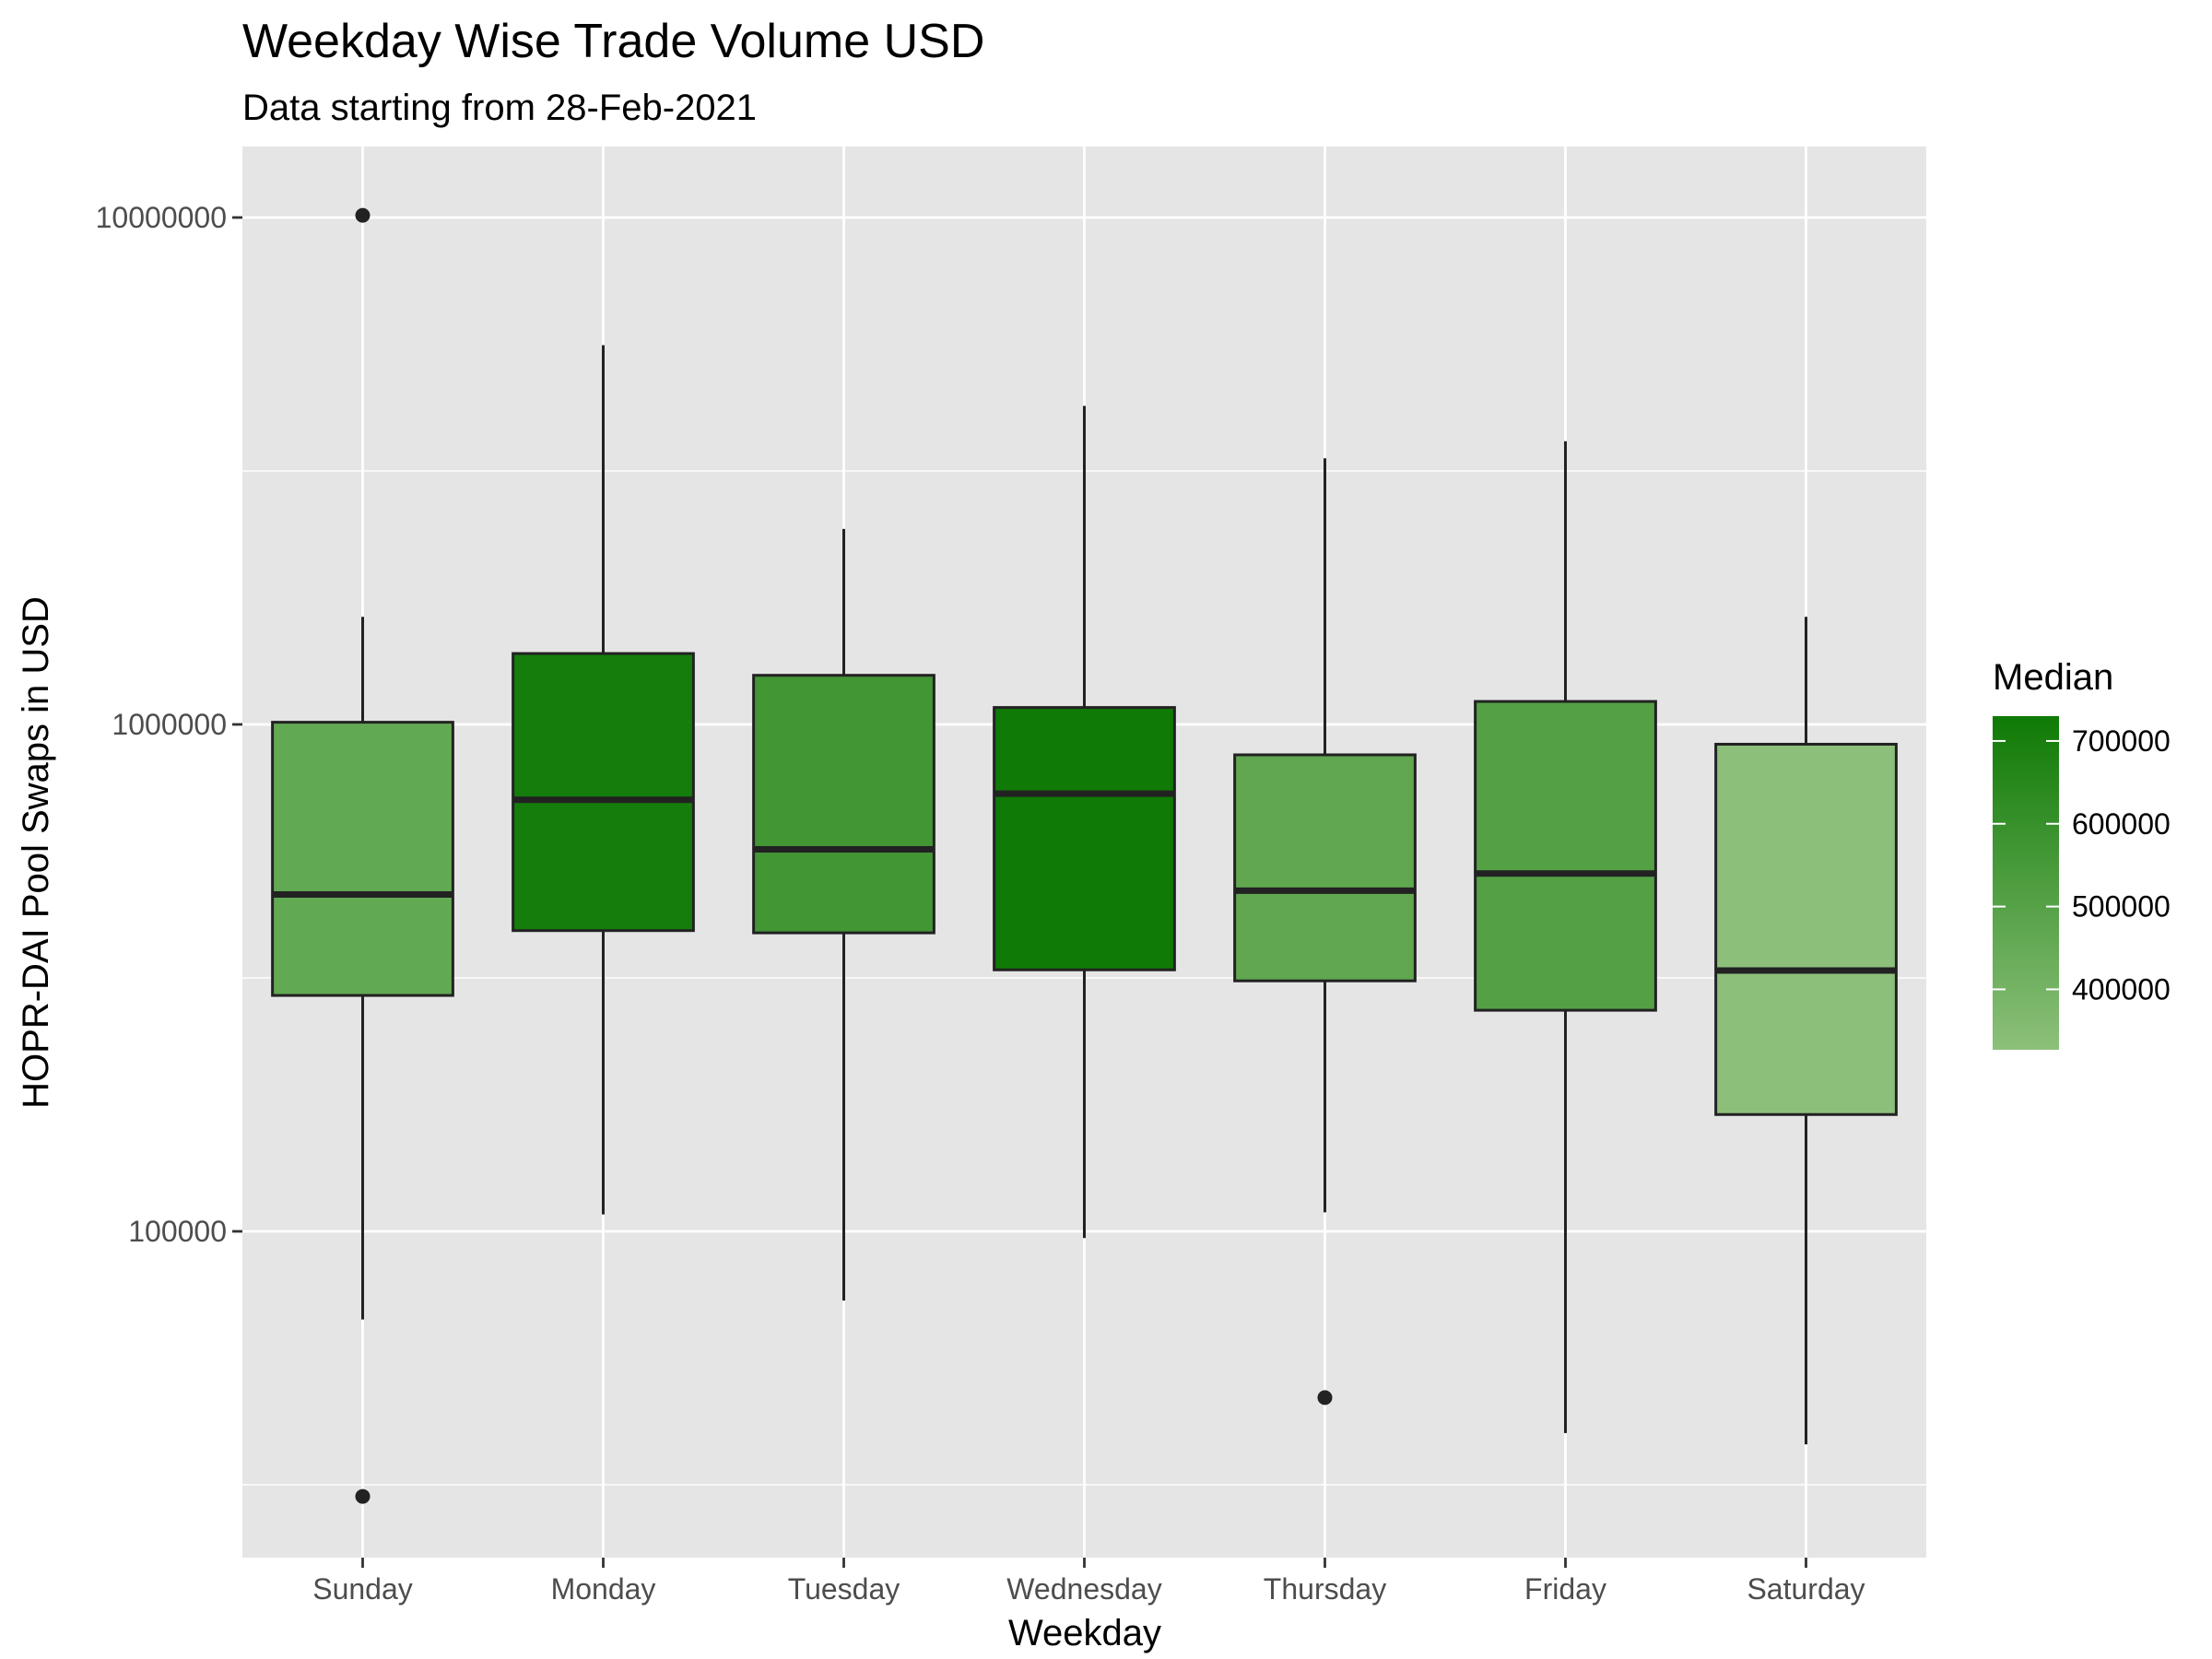 The height and width of the screenshot is (1659, 2212). Describe the element at coordinates (613, 41) in the screenshot. I see `chart-title: Weekday Wise Trade Volume USD` at that location.